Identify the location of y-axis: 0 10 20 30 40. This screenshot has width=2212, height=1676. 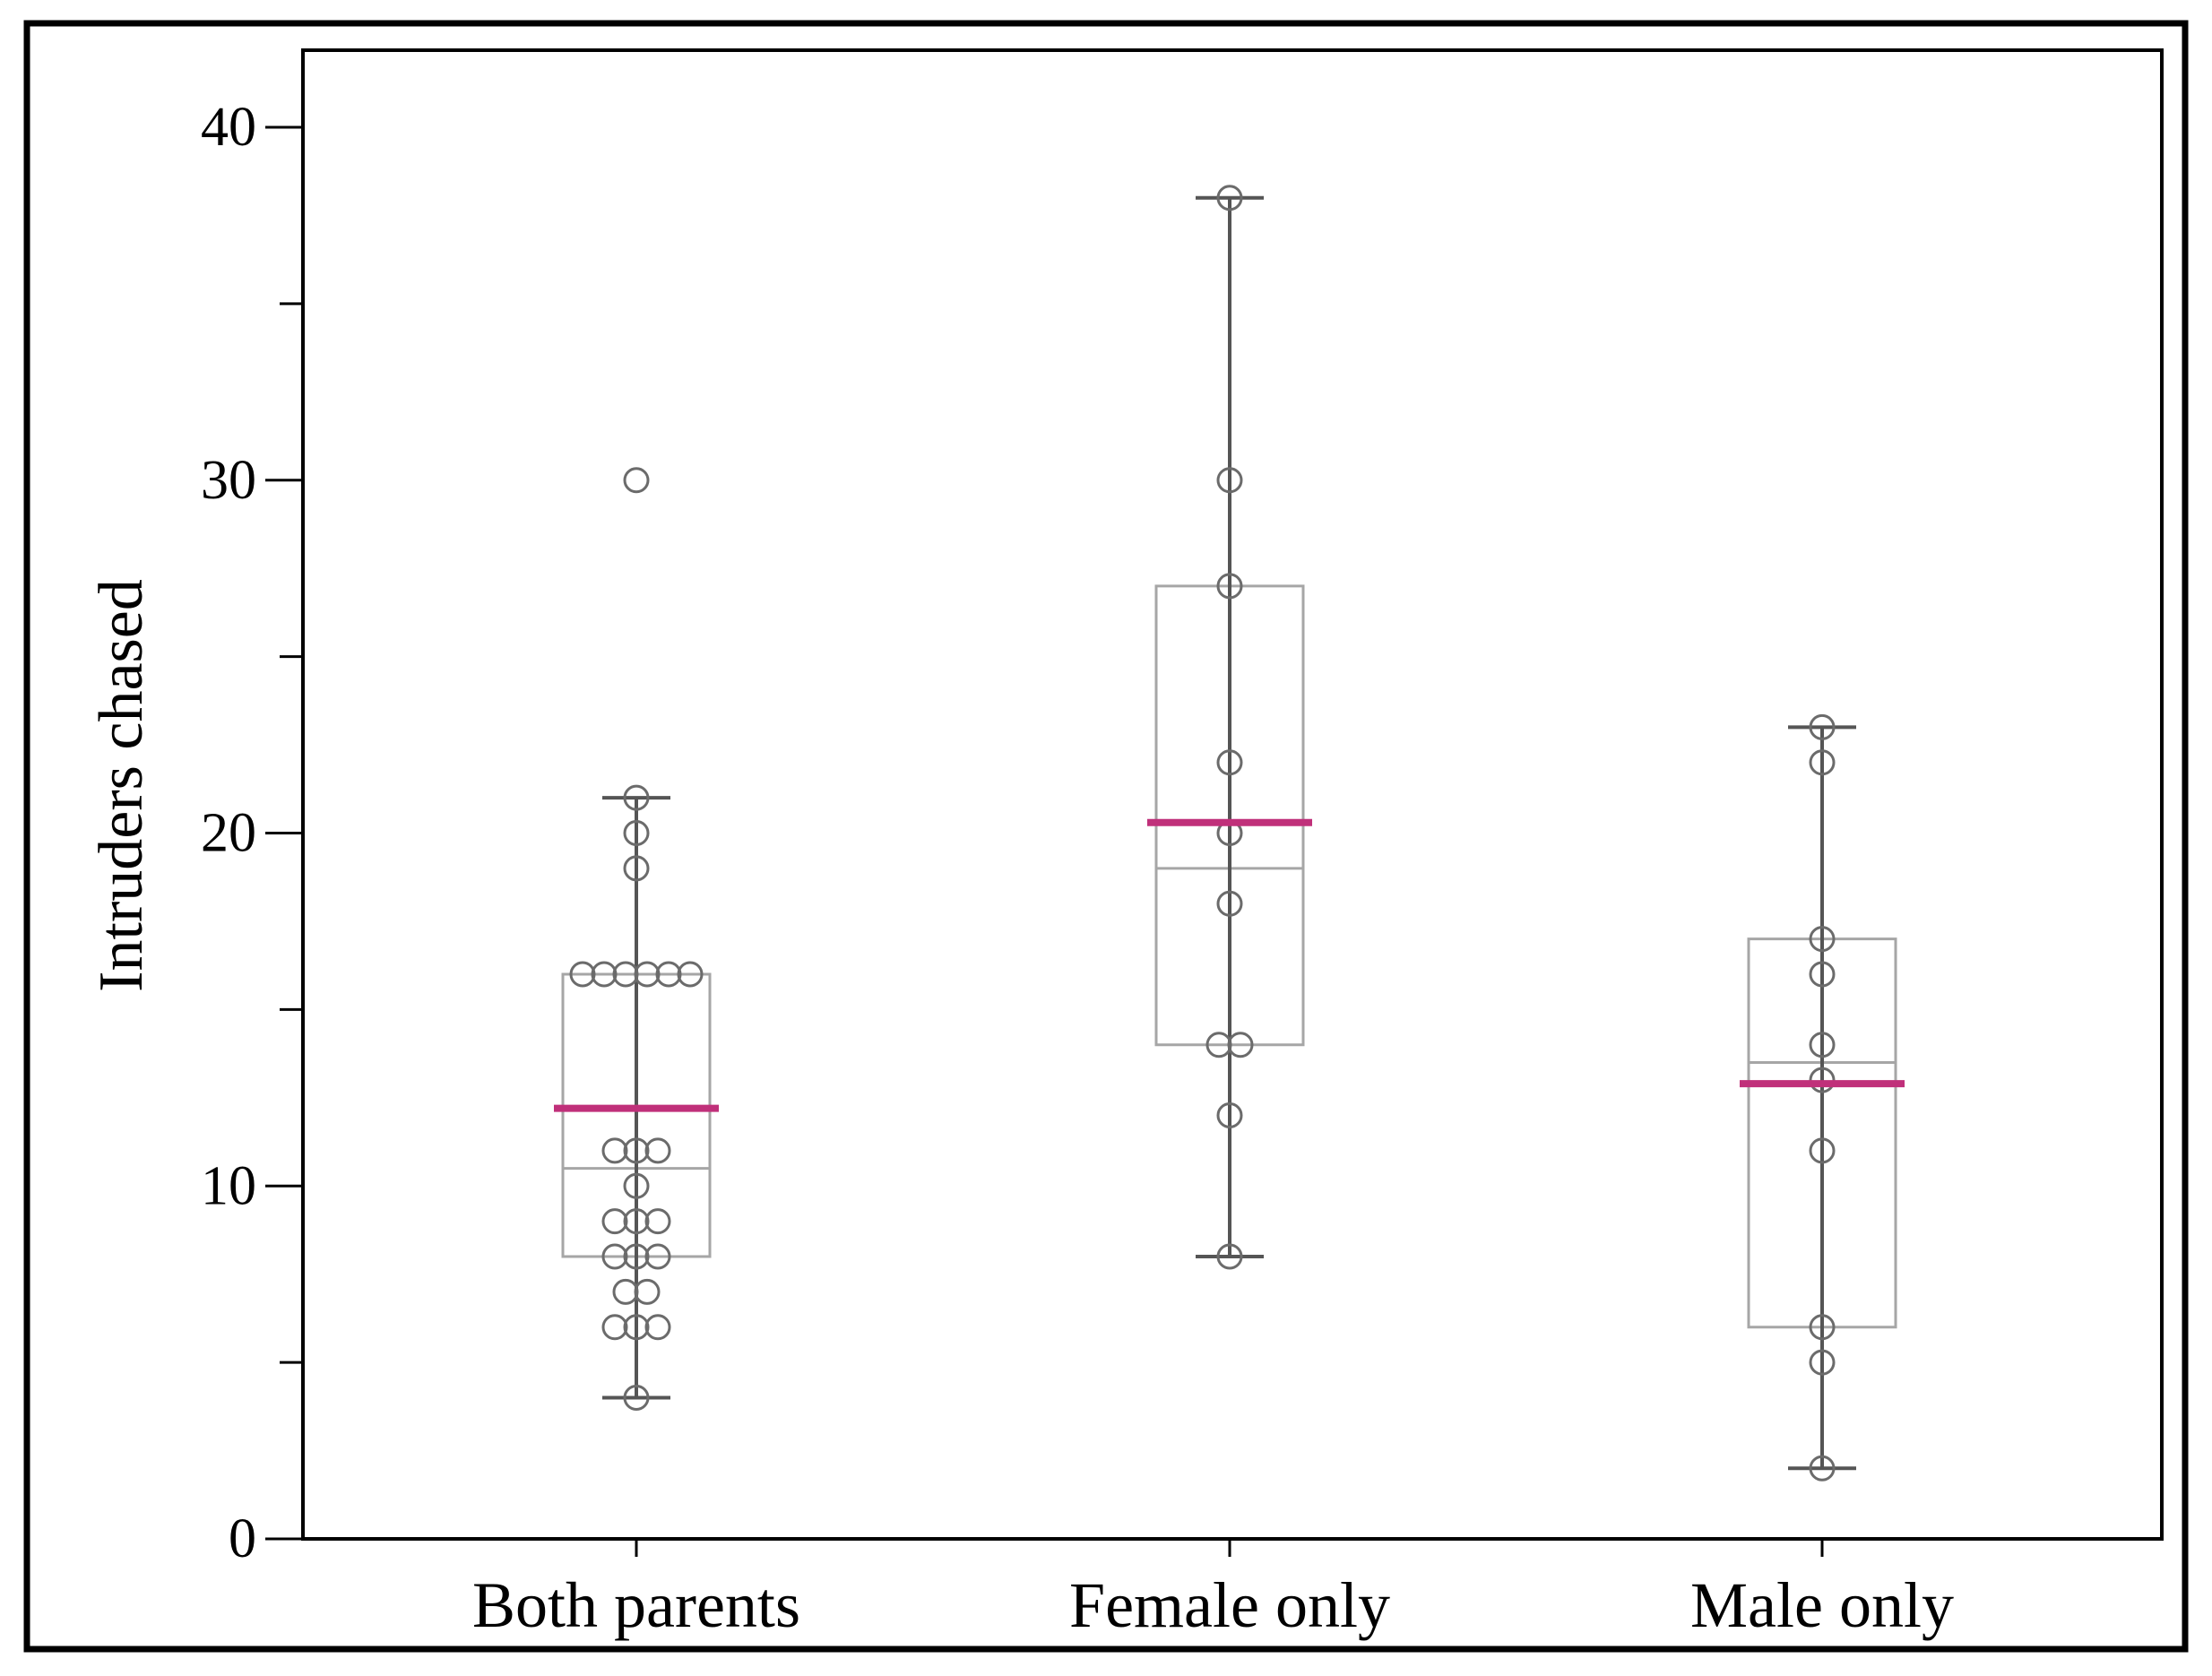
(252, 833).